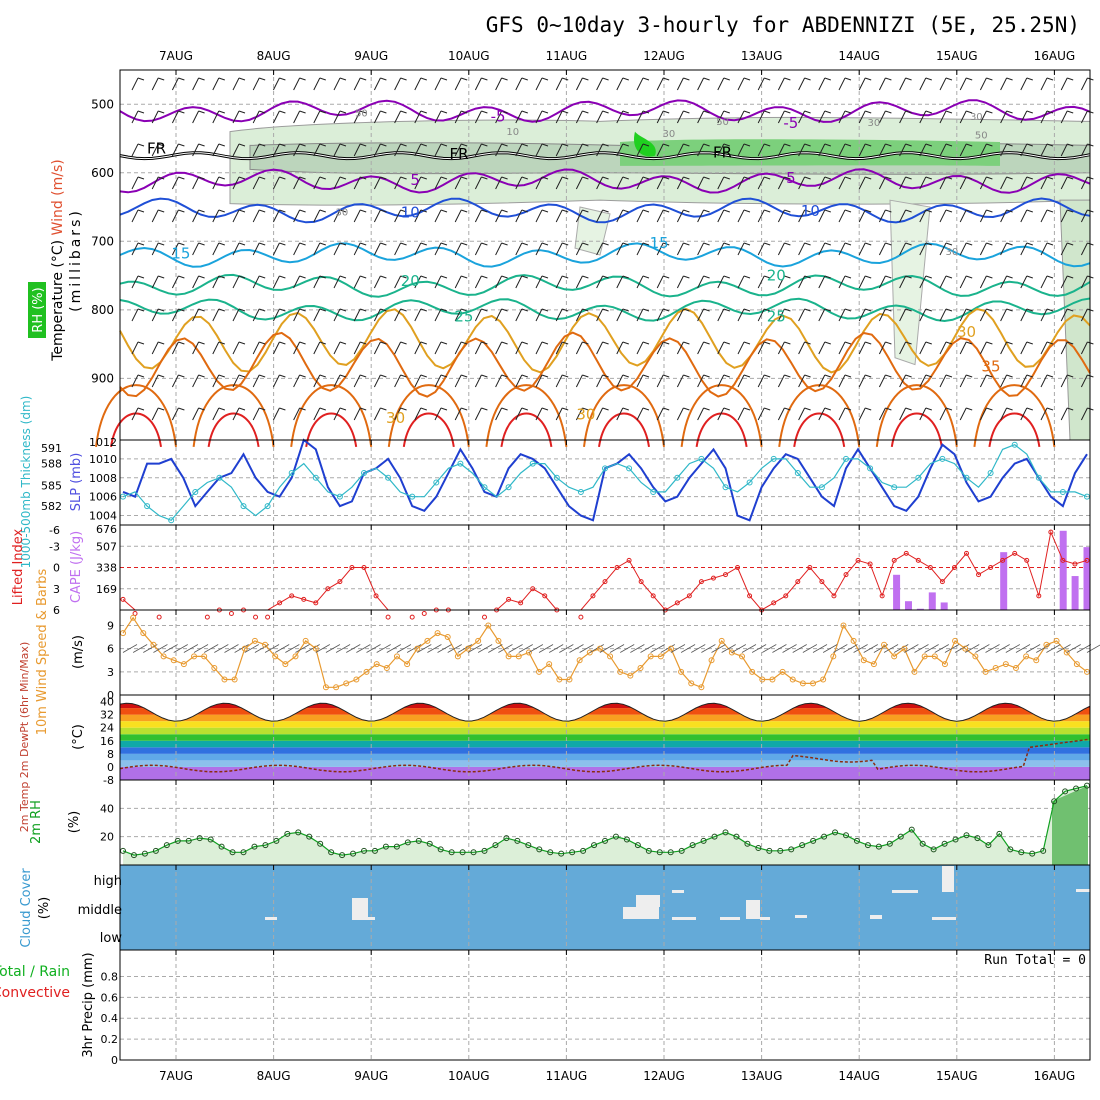 The image size is (1100, 1100). I want to click on temp-band, so click(605, 763).